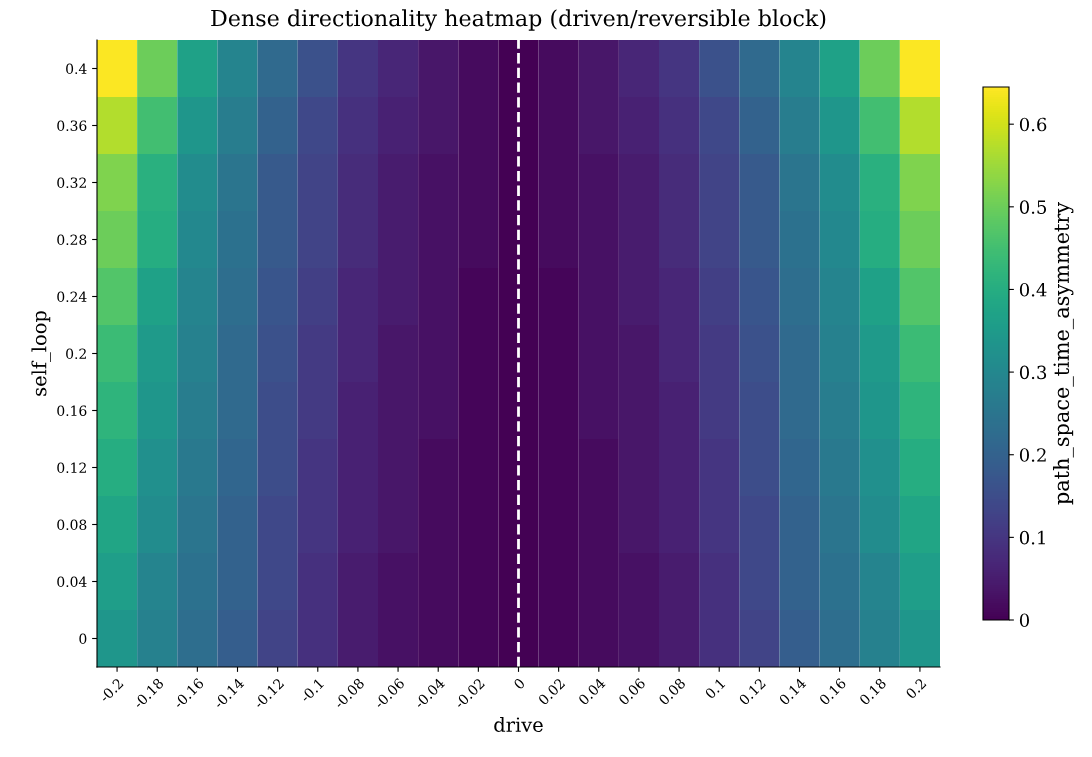 This screenshot has width=1092, height=757. What do you see at coordinates (519, 683) in the screenshot?
I see `x-tick-label: 0` at bounding box center [519, 683].